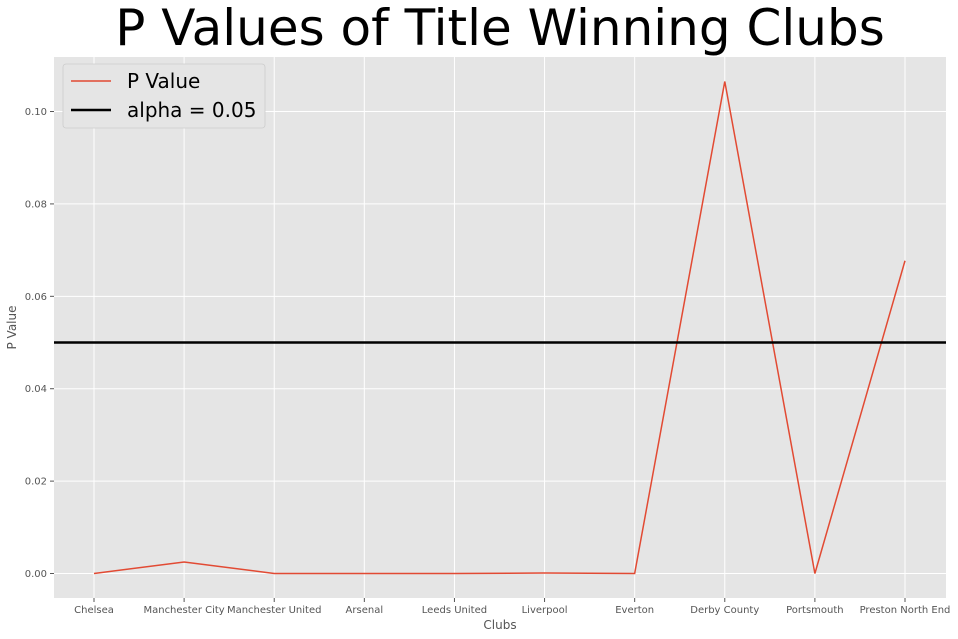 Image resolution: width=958 pixels, height=639 pixels. I want to click on y-tick-label: 0.08, so click(36, 204).